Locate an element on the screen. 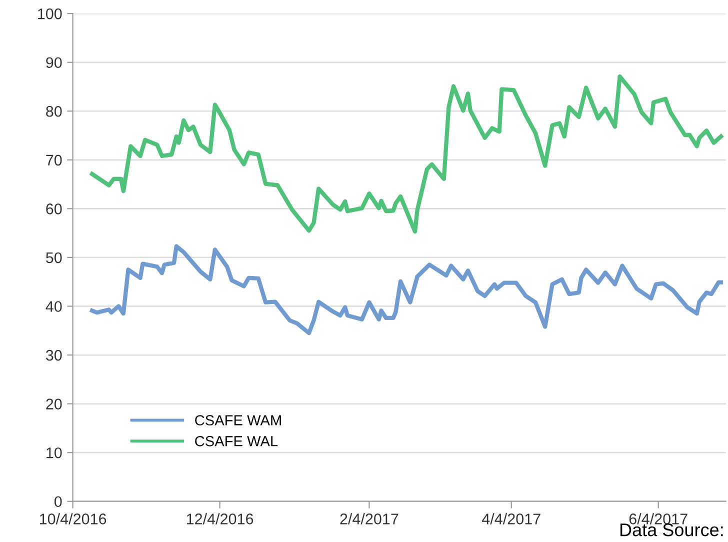  y-tick-label: 70 is located at coordinates (54, 160).